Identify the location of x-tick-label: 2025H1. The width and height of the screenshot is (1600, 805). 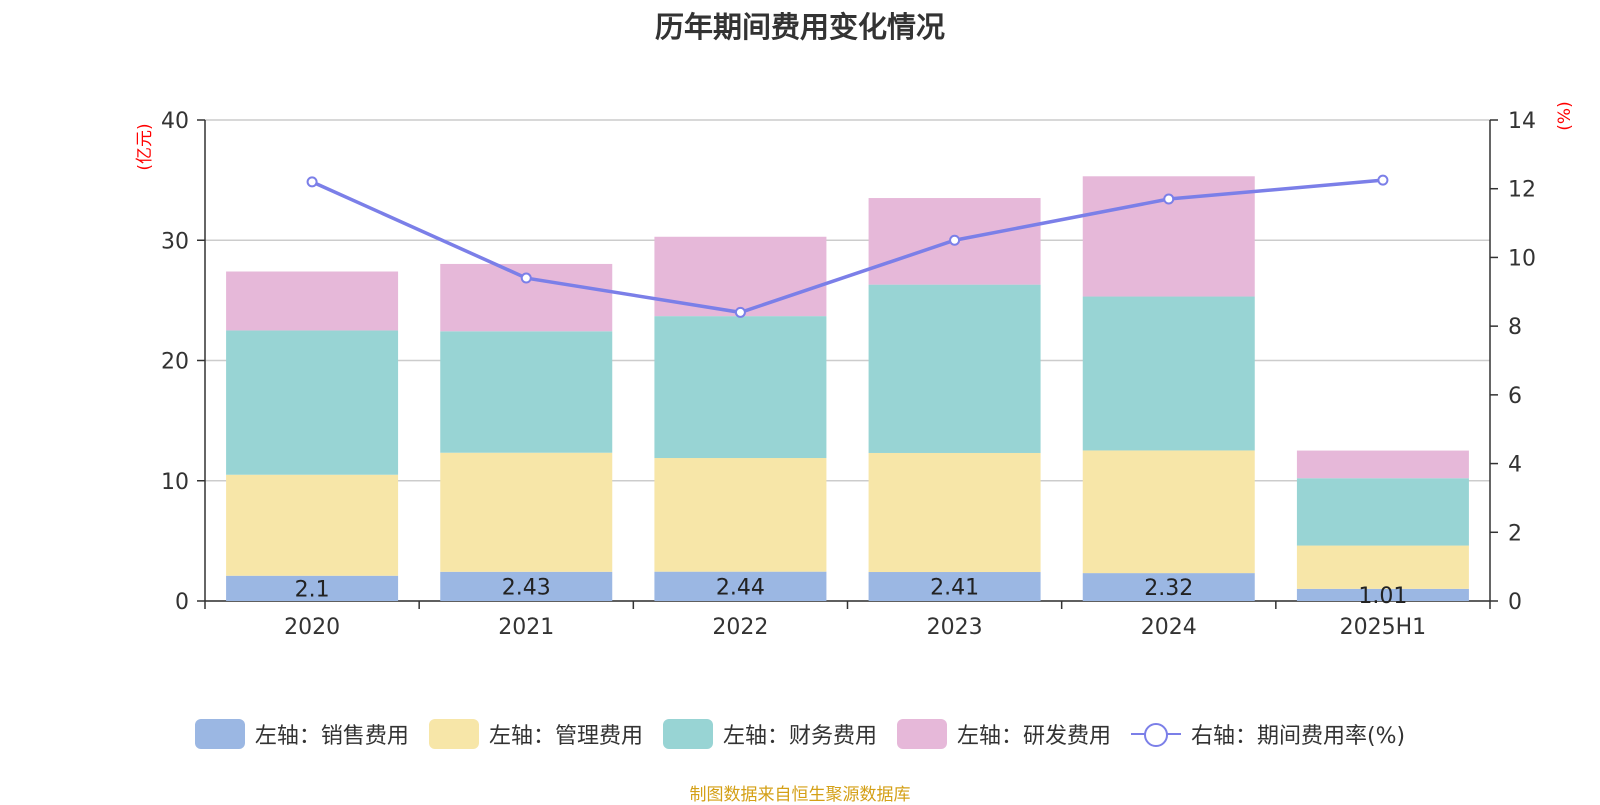
(1383, 627).